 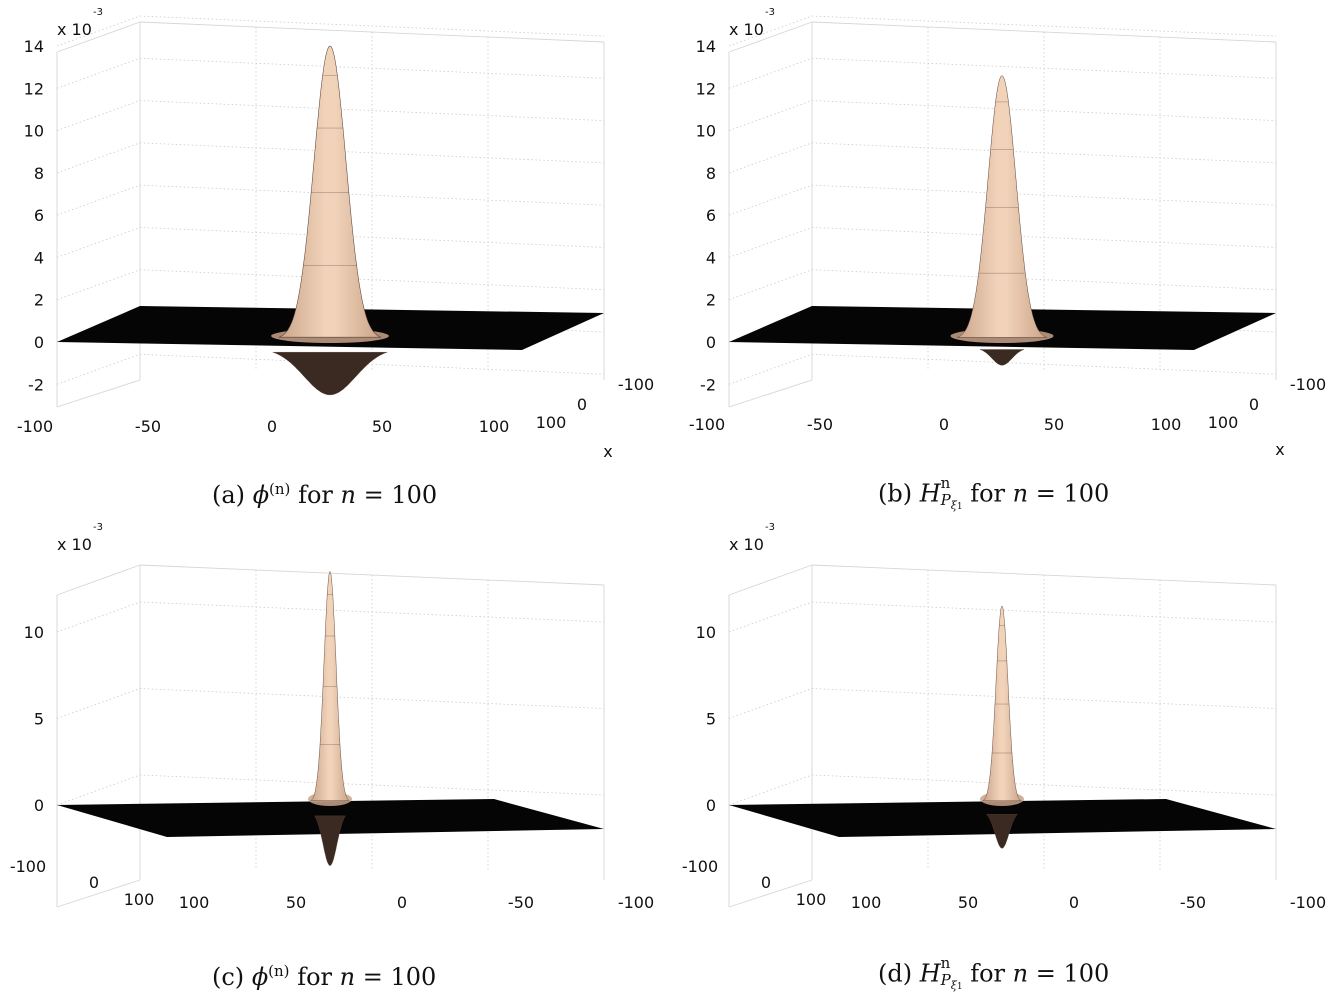 I want to click on caption-b-suffix: for, so click(x=988, y=493).